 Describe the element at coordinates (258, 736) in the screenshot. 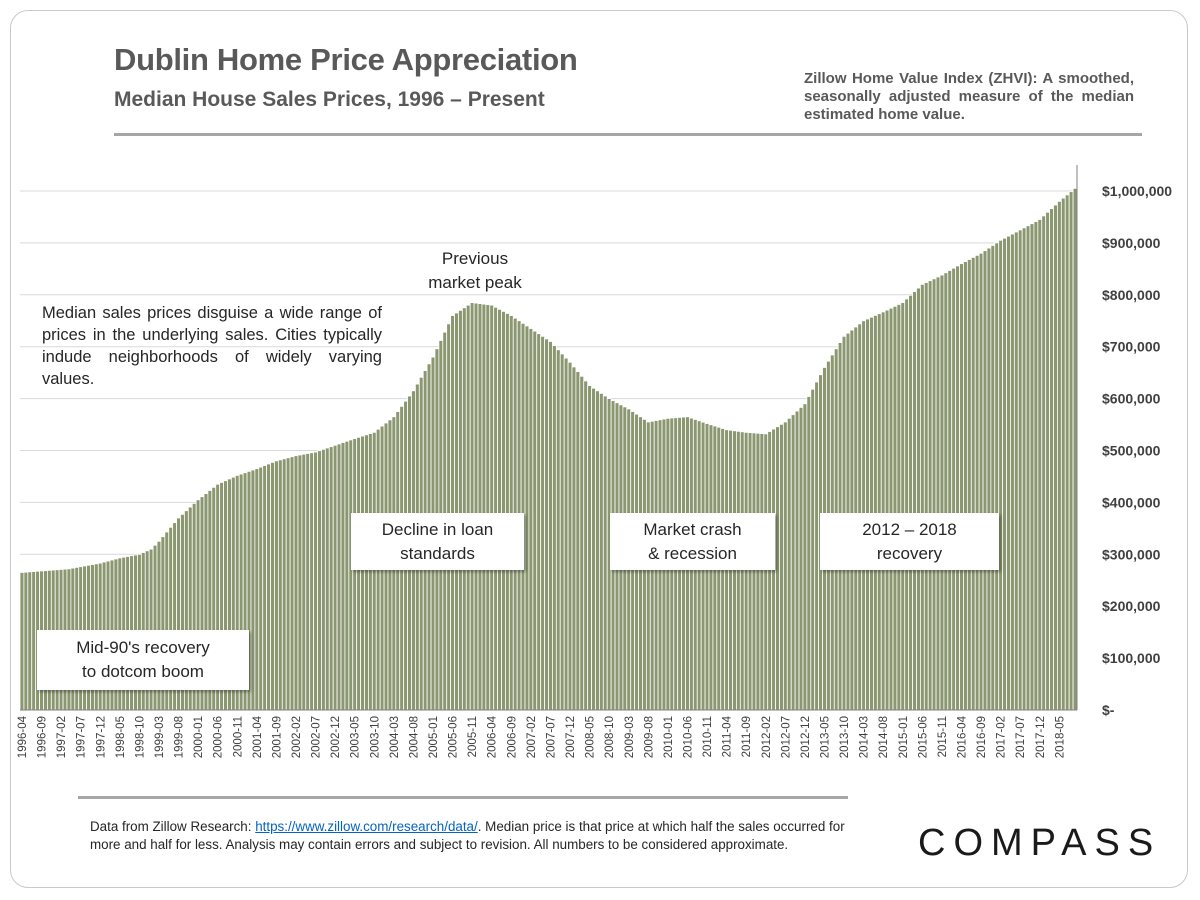

I see `x-tick-label: 2001-04` at that location.